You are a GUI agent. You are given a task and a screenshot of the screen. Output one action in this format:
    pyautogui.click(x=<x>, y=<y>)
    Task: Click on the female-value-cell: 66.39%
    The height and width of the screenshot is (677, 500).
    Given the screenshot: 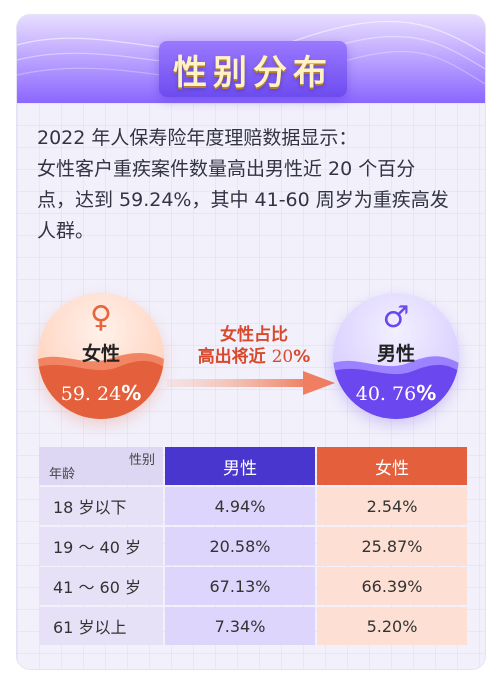 What is the action you would take?
    pyautogui.click(x=392, y=586)
    